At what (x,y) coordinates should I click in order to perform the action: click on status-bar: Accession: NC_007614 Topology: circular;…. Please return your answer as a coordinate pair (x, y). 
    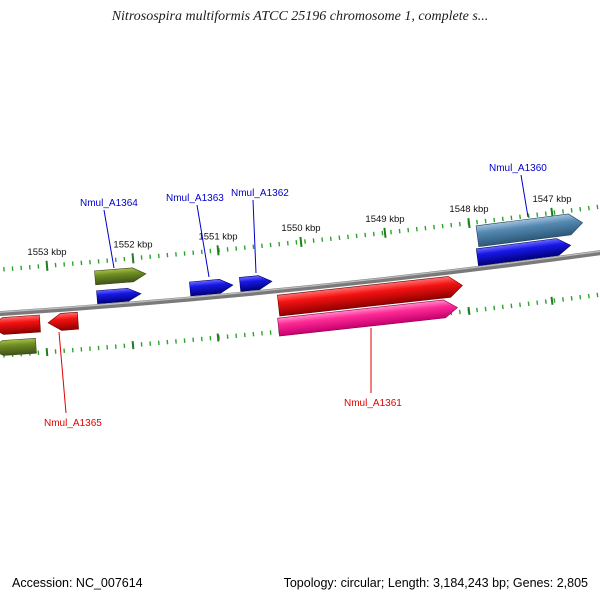
    Looking at the image, I should click on (300, 583).